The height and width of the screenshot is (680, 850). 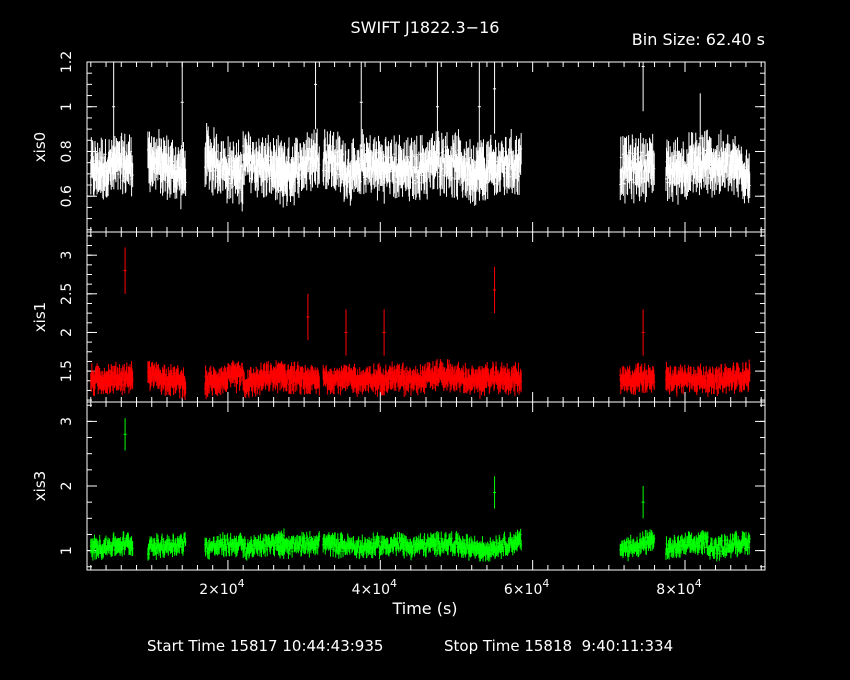 I want to click on y-tick-label: 1.5, so click(x=67, y=371).